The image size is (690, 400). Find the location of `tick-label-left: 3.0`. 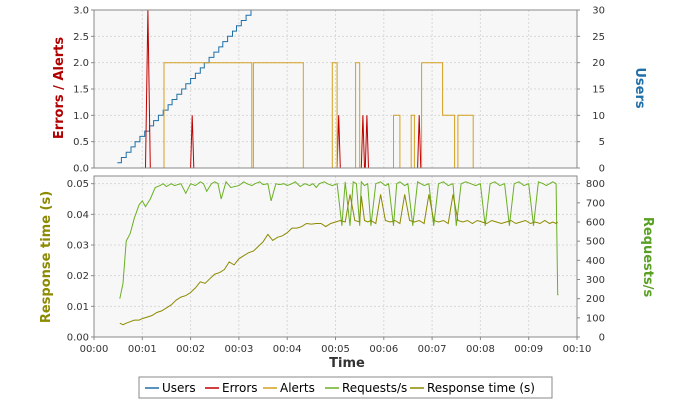

tick-label-left: 3.0 is located at coordinates (81, 11).